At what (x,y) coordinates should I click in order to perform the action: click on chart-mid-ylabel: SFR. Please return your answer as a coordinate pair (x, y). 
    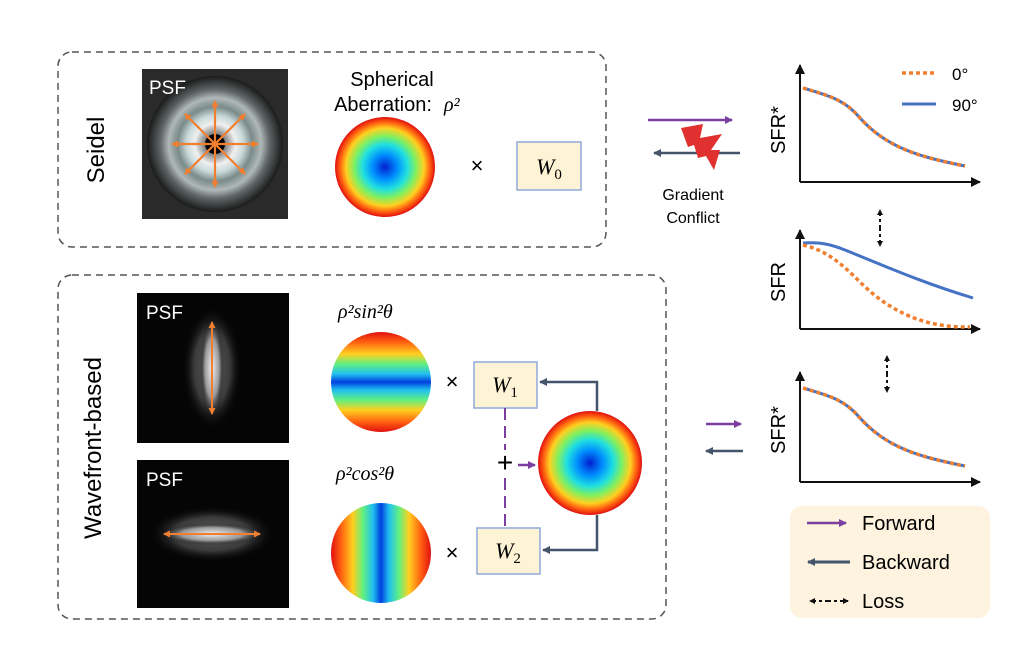
    Looking at the image, I should click on (779, 282).